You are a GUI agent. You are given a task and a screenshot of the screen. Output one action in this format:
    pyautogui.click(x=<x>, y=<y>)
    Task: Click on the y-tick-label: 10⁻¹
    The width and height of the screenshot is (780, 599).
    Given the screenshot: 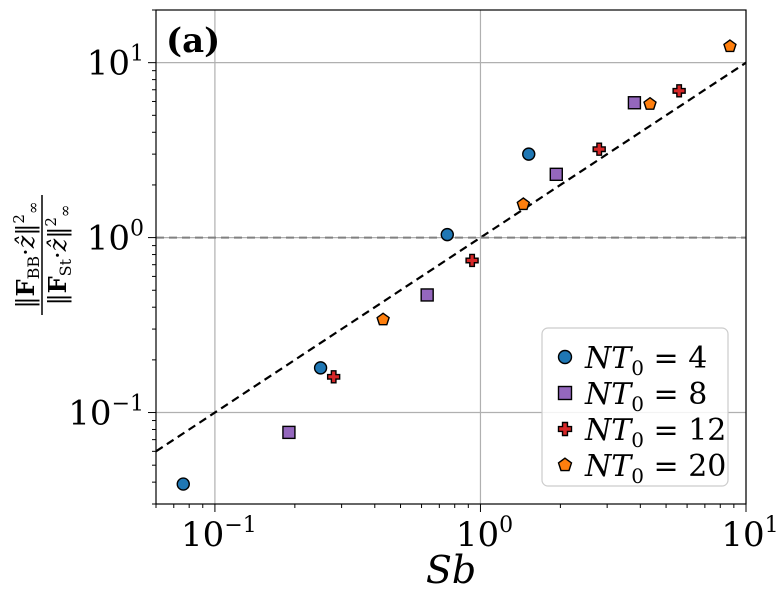 What is the action you would take?
    pyautogui.click(x=106, y=413)
    